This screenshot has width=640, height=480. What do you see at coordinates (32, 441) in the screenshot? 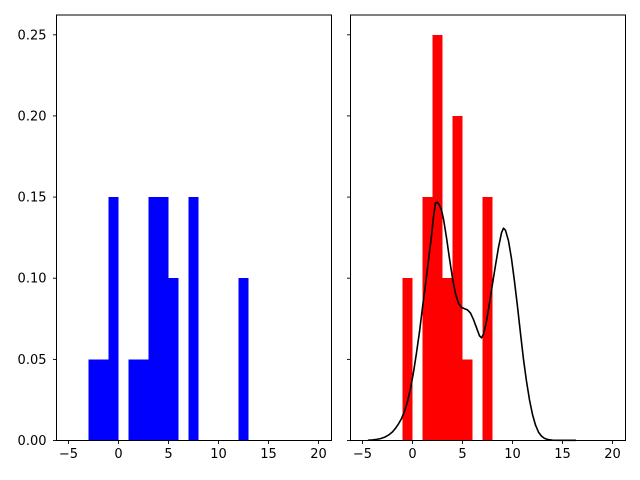
I see `y-tick-label: 0.00` at bounding box center [32, 441].